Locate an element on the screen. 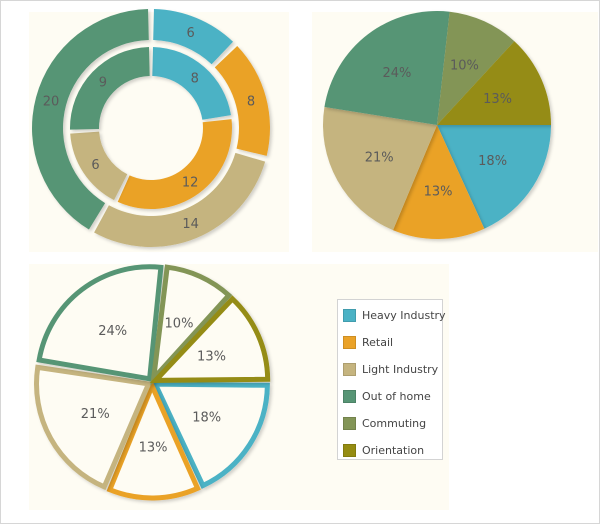  donut-inner-label-out-of-home: 9 is located at coordinates (103, 83).